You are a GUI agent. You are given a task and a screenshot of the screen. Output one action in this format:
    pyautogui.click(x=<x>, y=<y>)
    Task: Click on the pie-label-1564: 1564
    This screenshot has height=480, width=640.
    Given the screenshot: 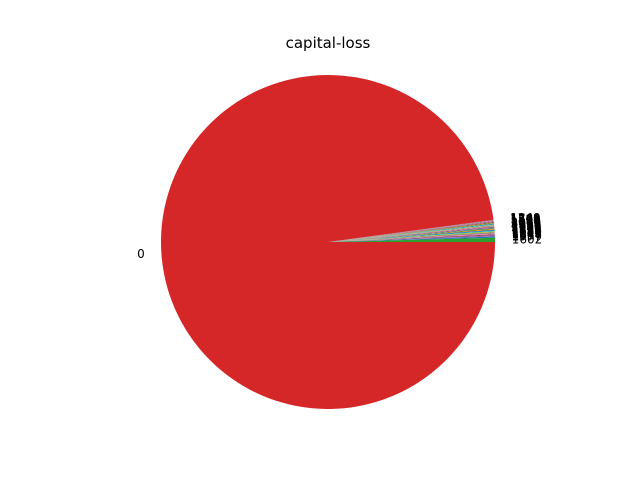 What is the action you would take?
    pyautogui.click(x=526, y=221)
    